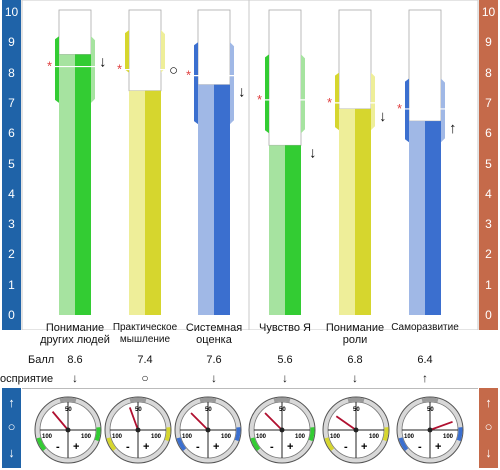 The image size is (500, 470). What do you see at coordinates (488, 193) in the screenshot?
I see `tick-label-right: 4` at bounding box center [488, 193].